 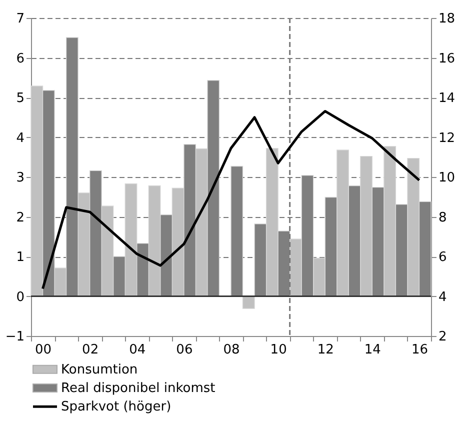 What do you see at coordinates (231, 350) in the screenshot?
I see `x-tick-label: 08` at bounding box center [231, 350].